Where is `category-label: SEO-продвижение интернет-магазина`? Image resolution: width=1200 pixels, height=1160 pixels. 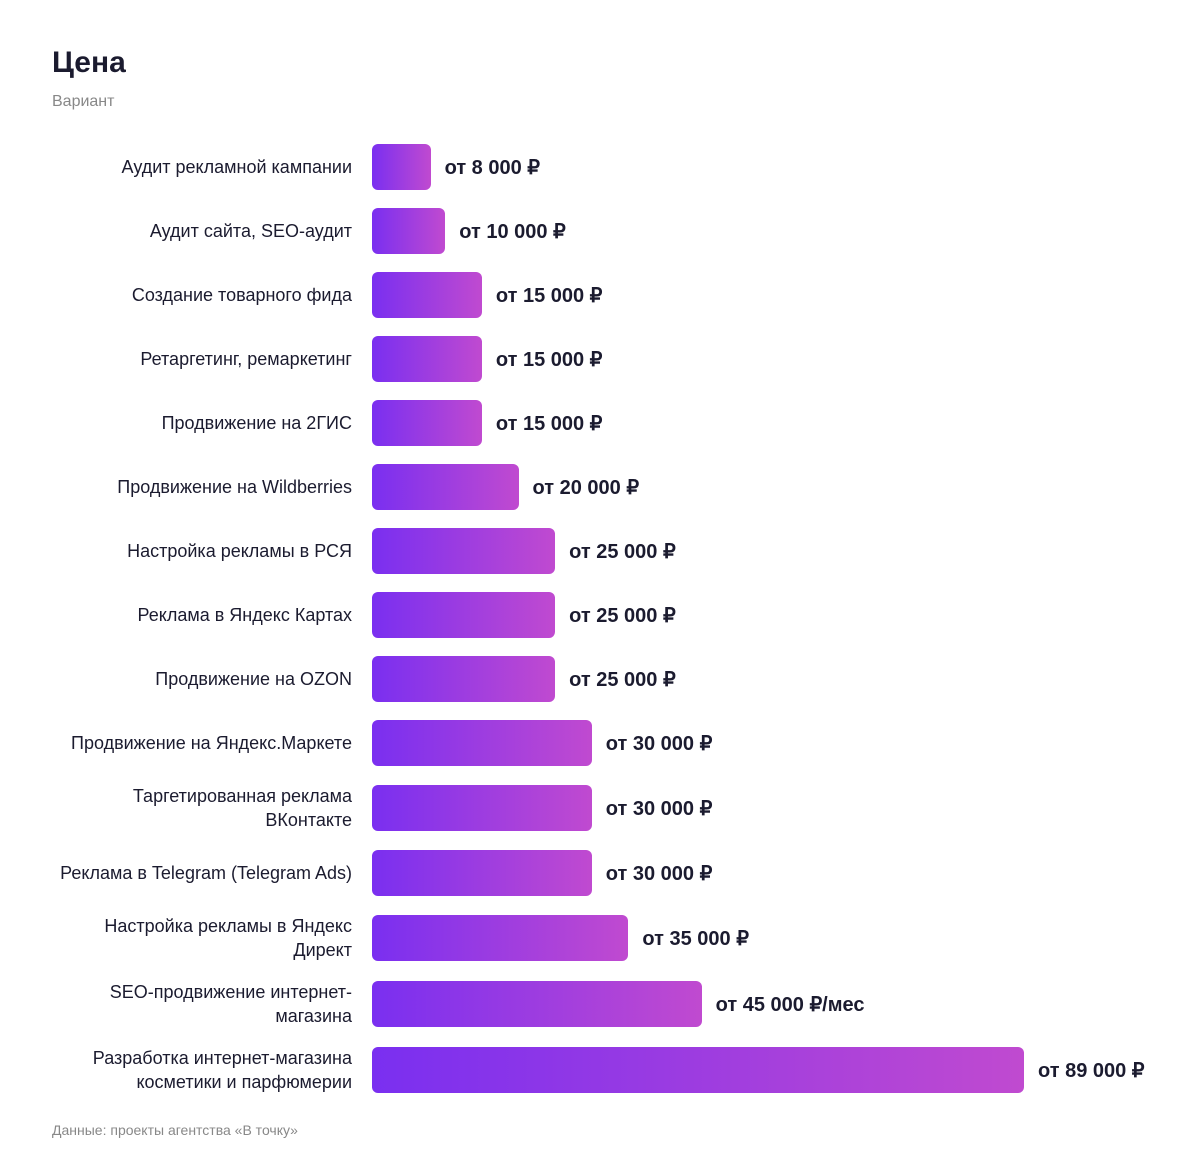
category-label: SEO-продвижение интернет-магазина is located at coordinates (230, 1004).